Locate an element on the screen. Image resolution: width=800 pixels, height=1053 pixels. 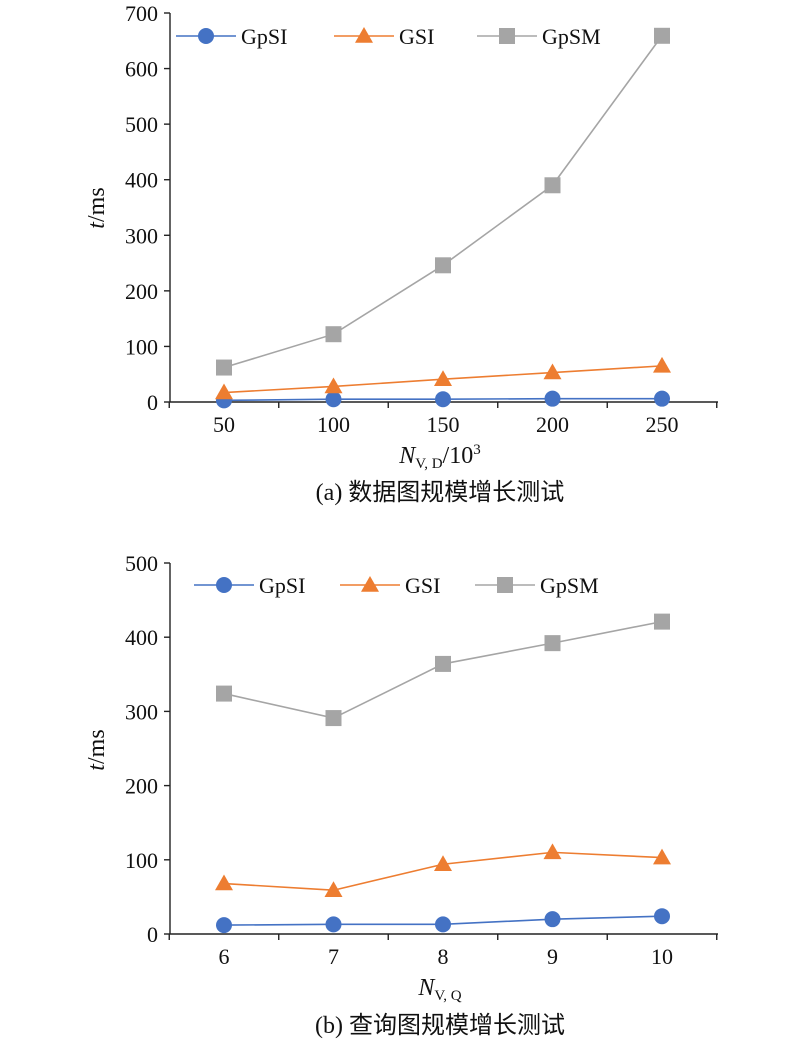
x-tick-label: 8 is located at coordinates (443, 956).